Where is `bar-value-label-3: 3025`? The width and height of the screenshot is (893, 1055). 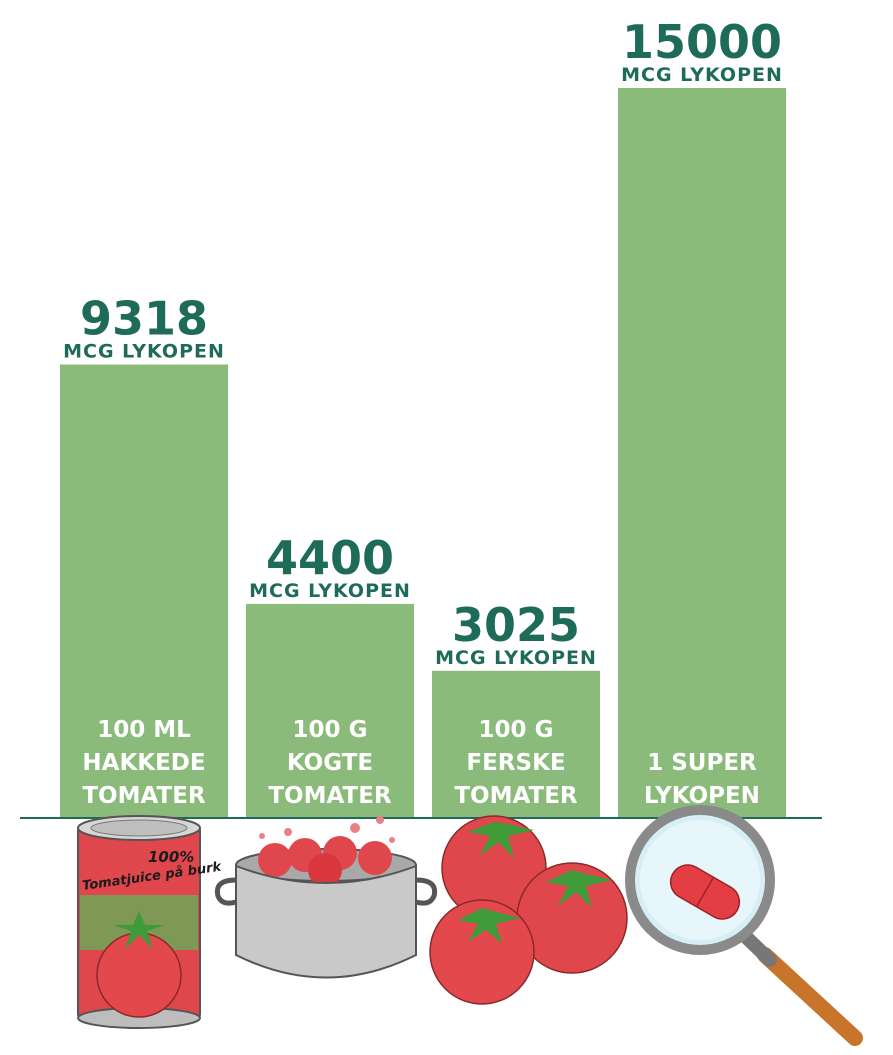
bar-value-label-3: 3025 is located at coordinates (516, 625).